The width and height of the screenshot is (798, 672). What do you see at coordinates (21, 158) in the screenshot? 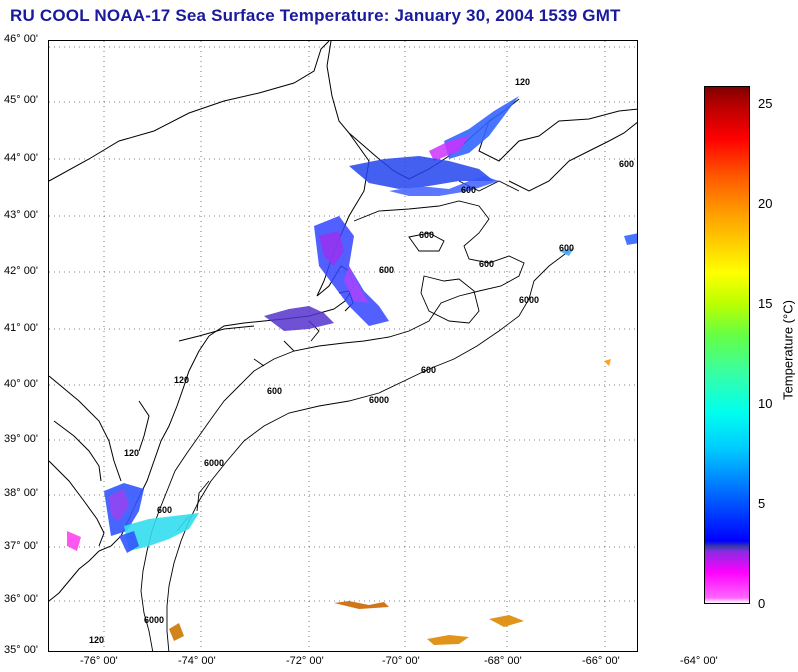
I see `latitude-label: 44° 00'` at bounding box center [21, 158].